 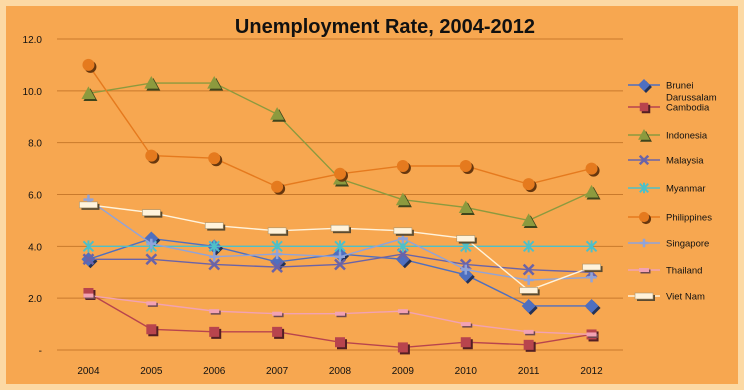 I want to click on legend-label: Cambodia, so click(x=688, y=108).